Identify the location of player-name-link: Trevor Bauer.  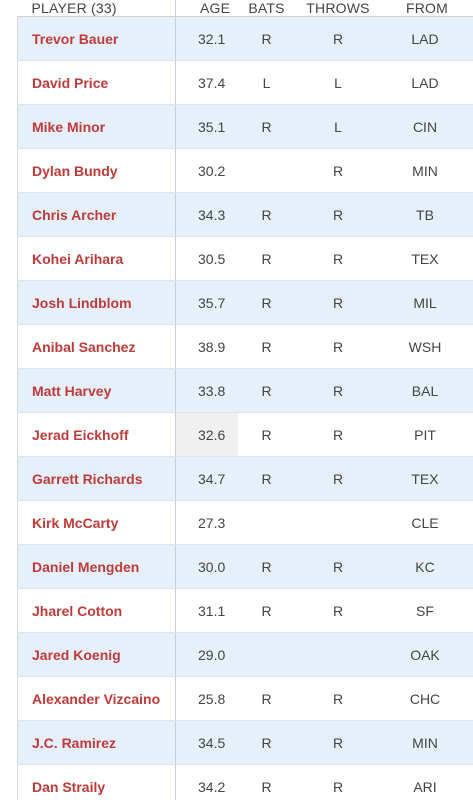
(96, 38).